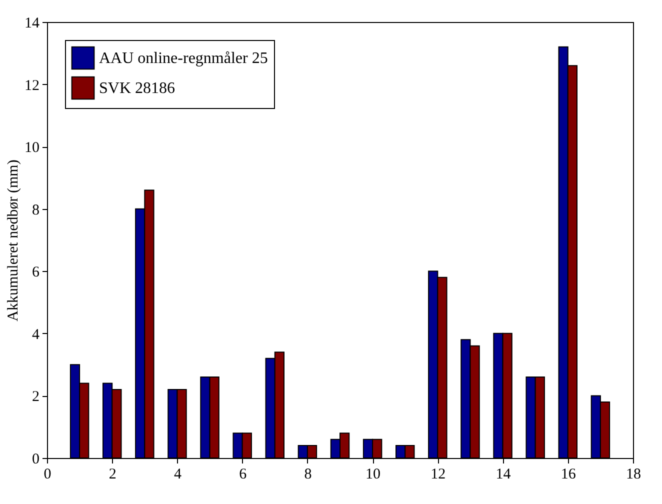 This screenshot has width=662, height=504. I want to click on x-tick-label: 12, so click(438, 474).